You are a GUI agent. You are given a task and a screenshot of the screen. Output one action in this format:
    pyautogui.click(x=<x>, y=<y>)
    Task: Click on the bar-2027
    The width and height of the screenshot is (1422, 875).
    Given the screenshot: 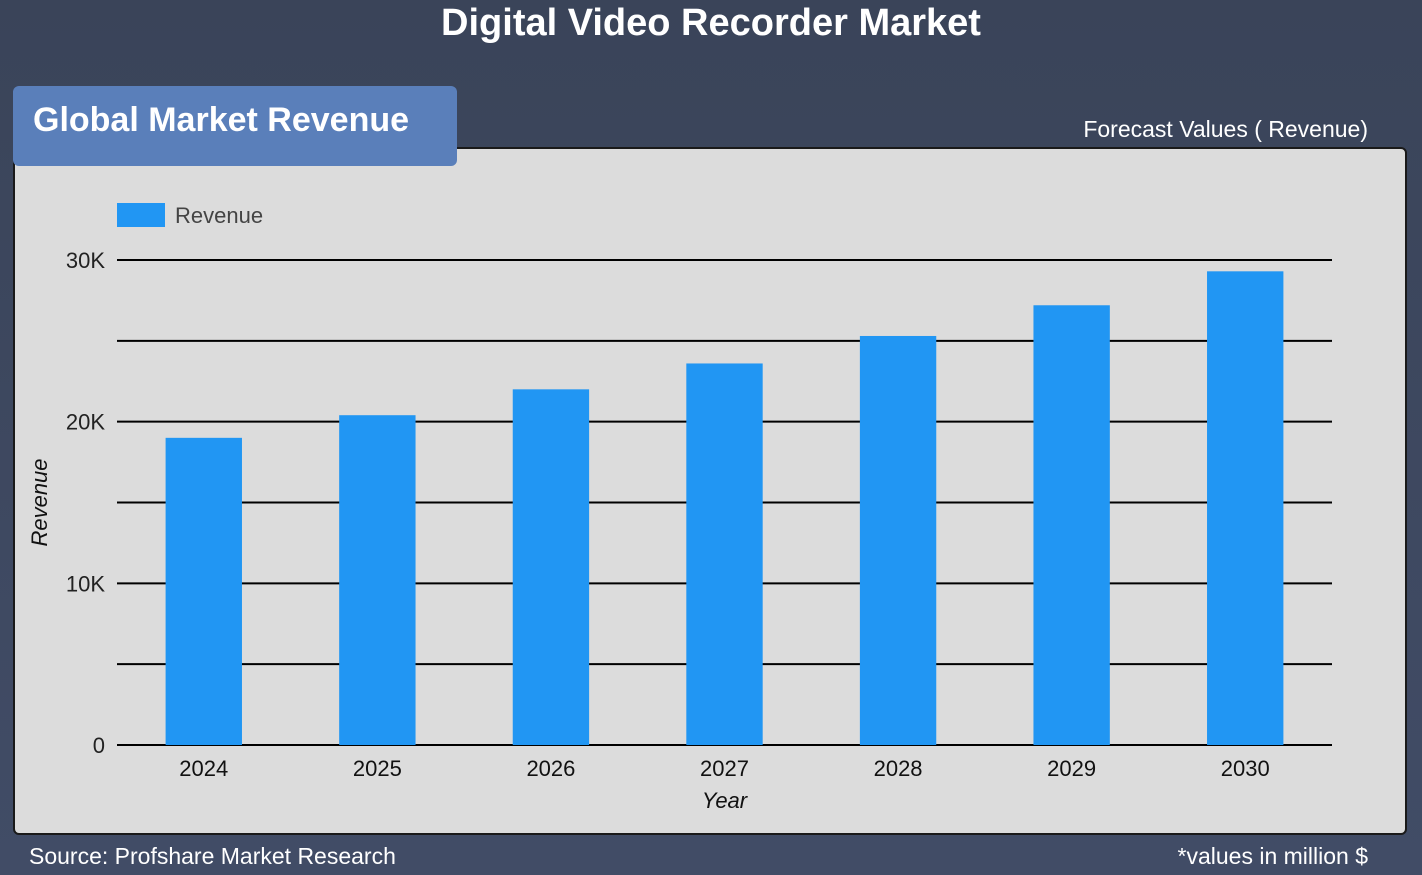 What is the action you would take?
    pyautogui.click(x=724, y=554)
    